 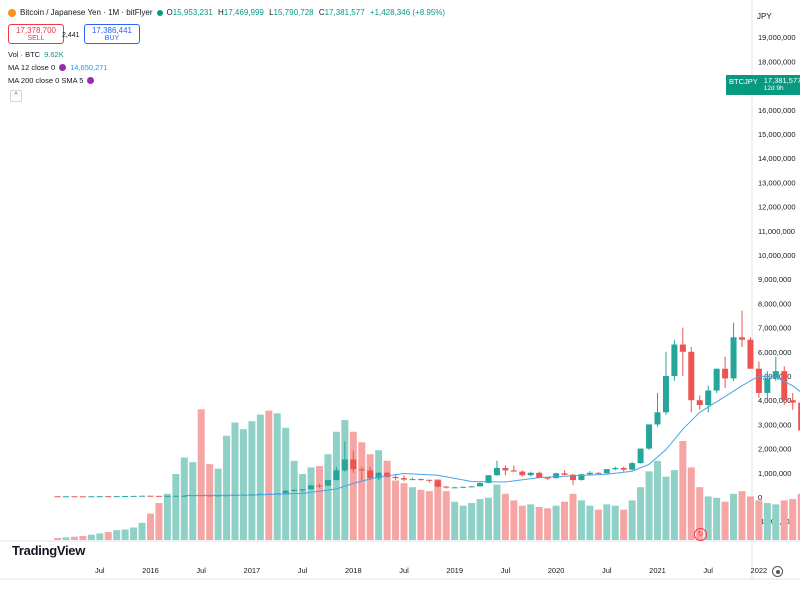 I want to click on y-tick-label: 2,000,000, so click(x=774, y=449).